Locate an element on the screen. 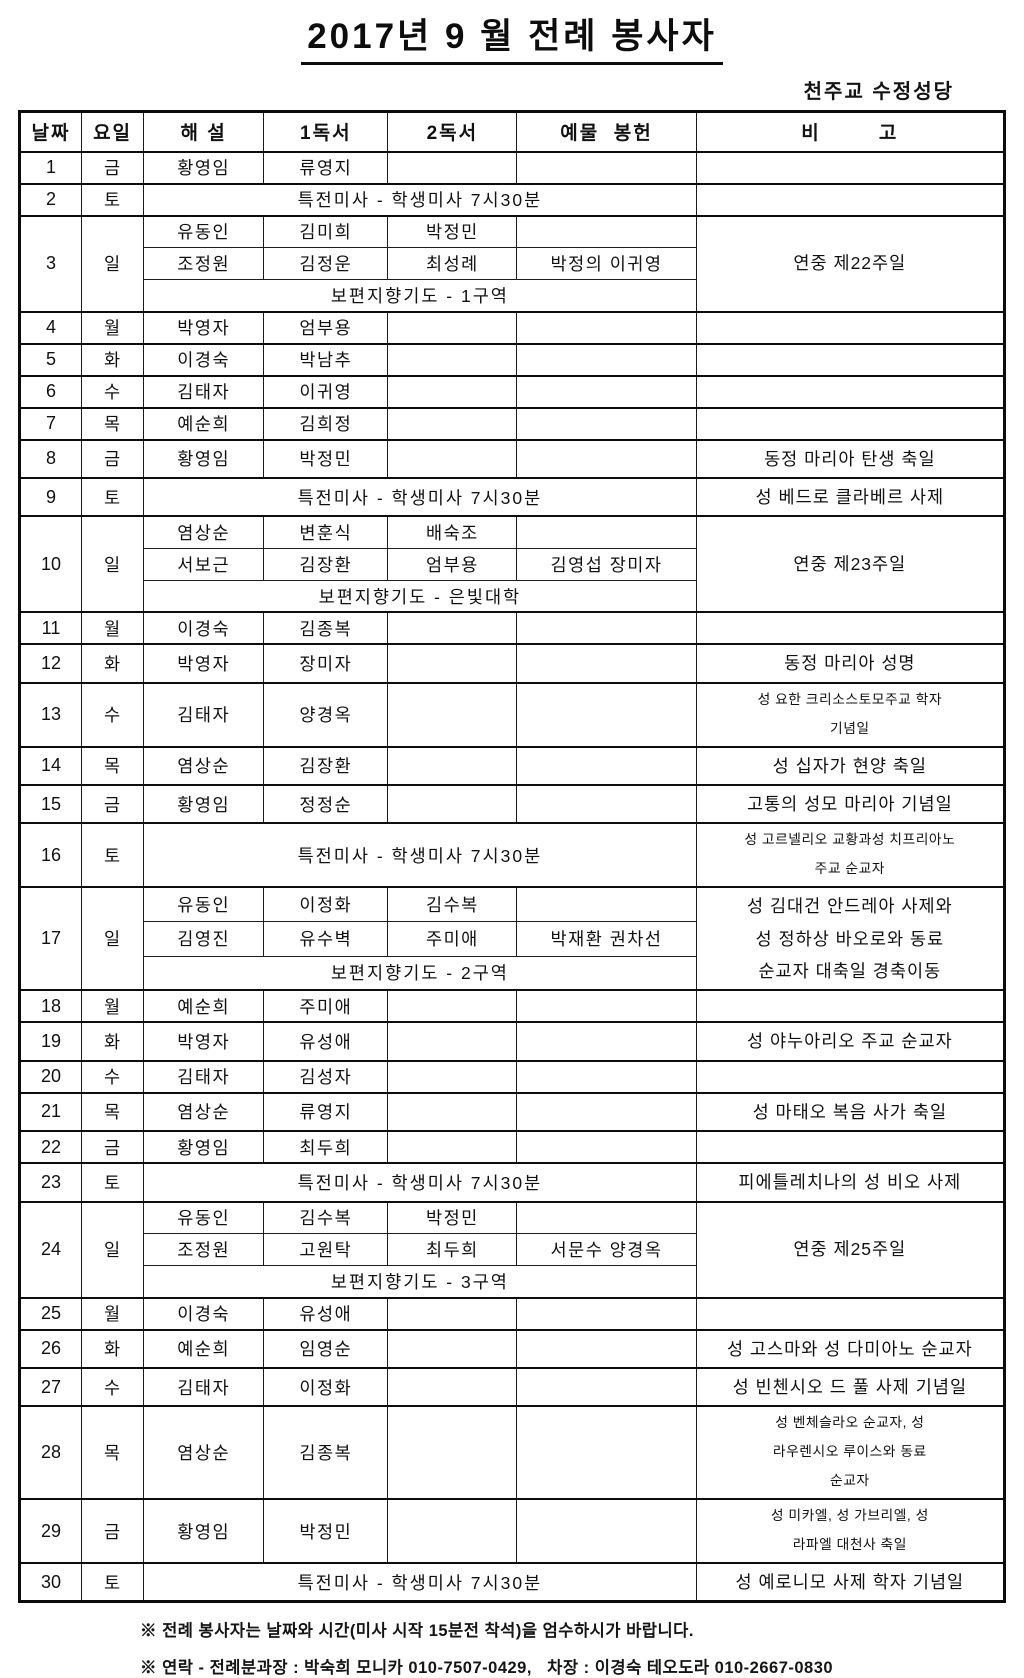  commentator-cell: 이경숙 is located at coordinates (204, 359).